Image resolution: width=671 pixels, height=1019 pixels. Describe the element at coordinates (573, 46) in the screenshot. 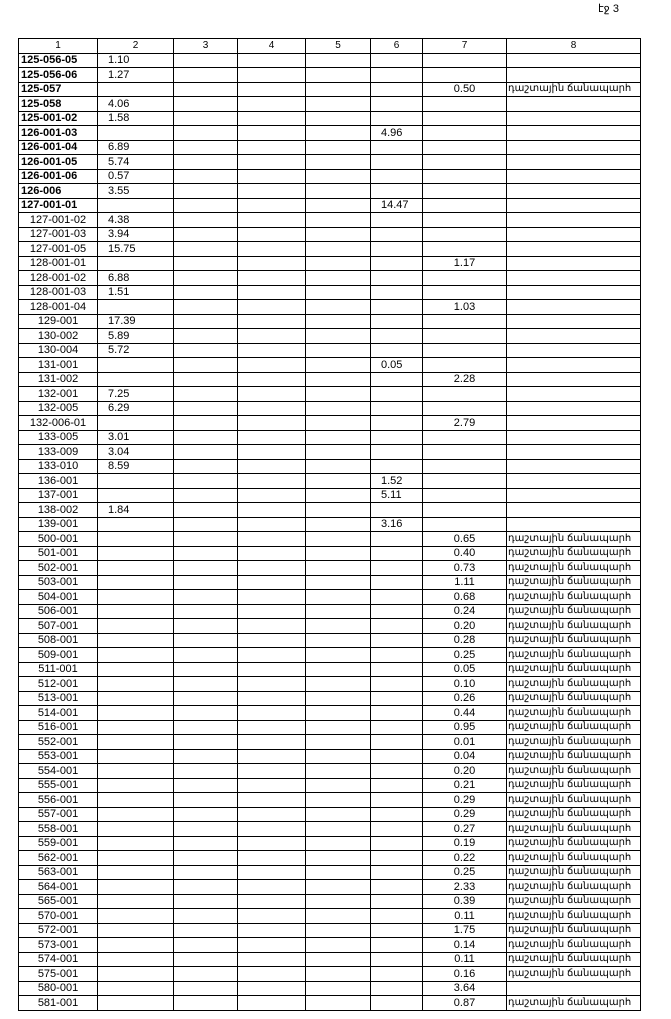

I see `column-header-8: 8` at that location.